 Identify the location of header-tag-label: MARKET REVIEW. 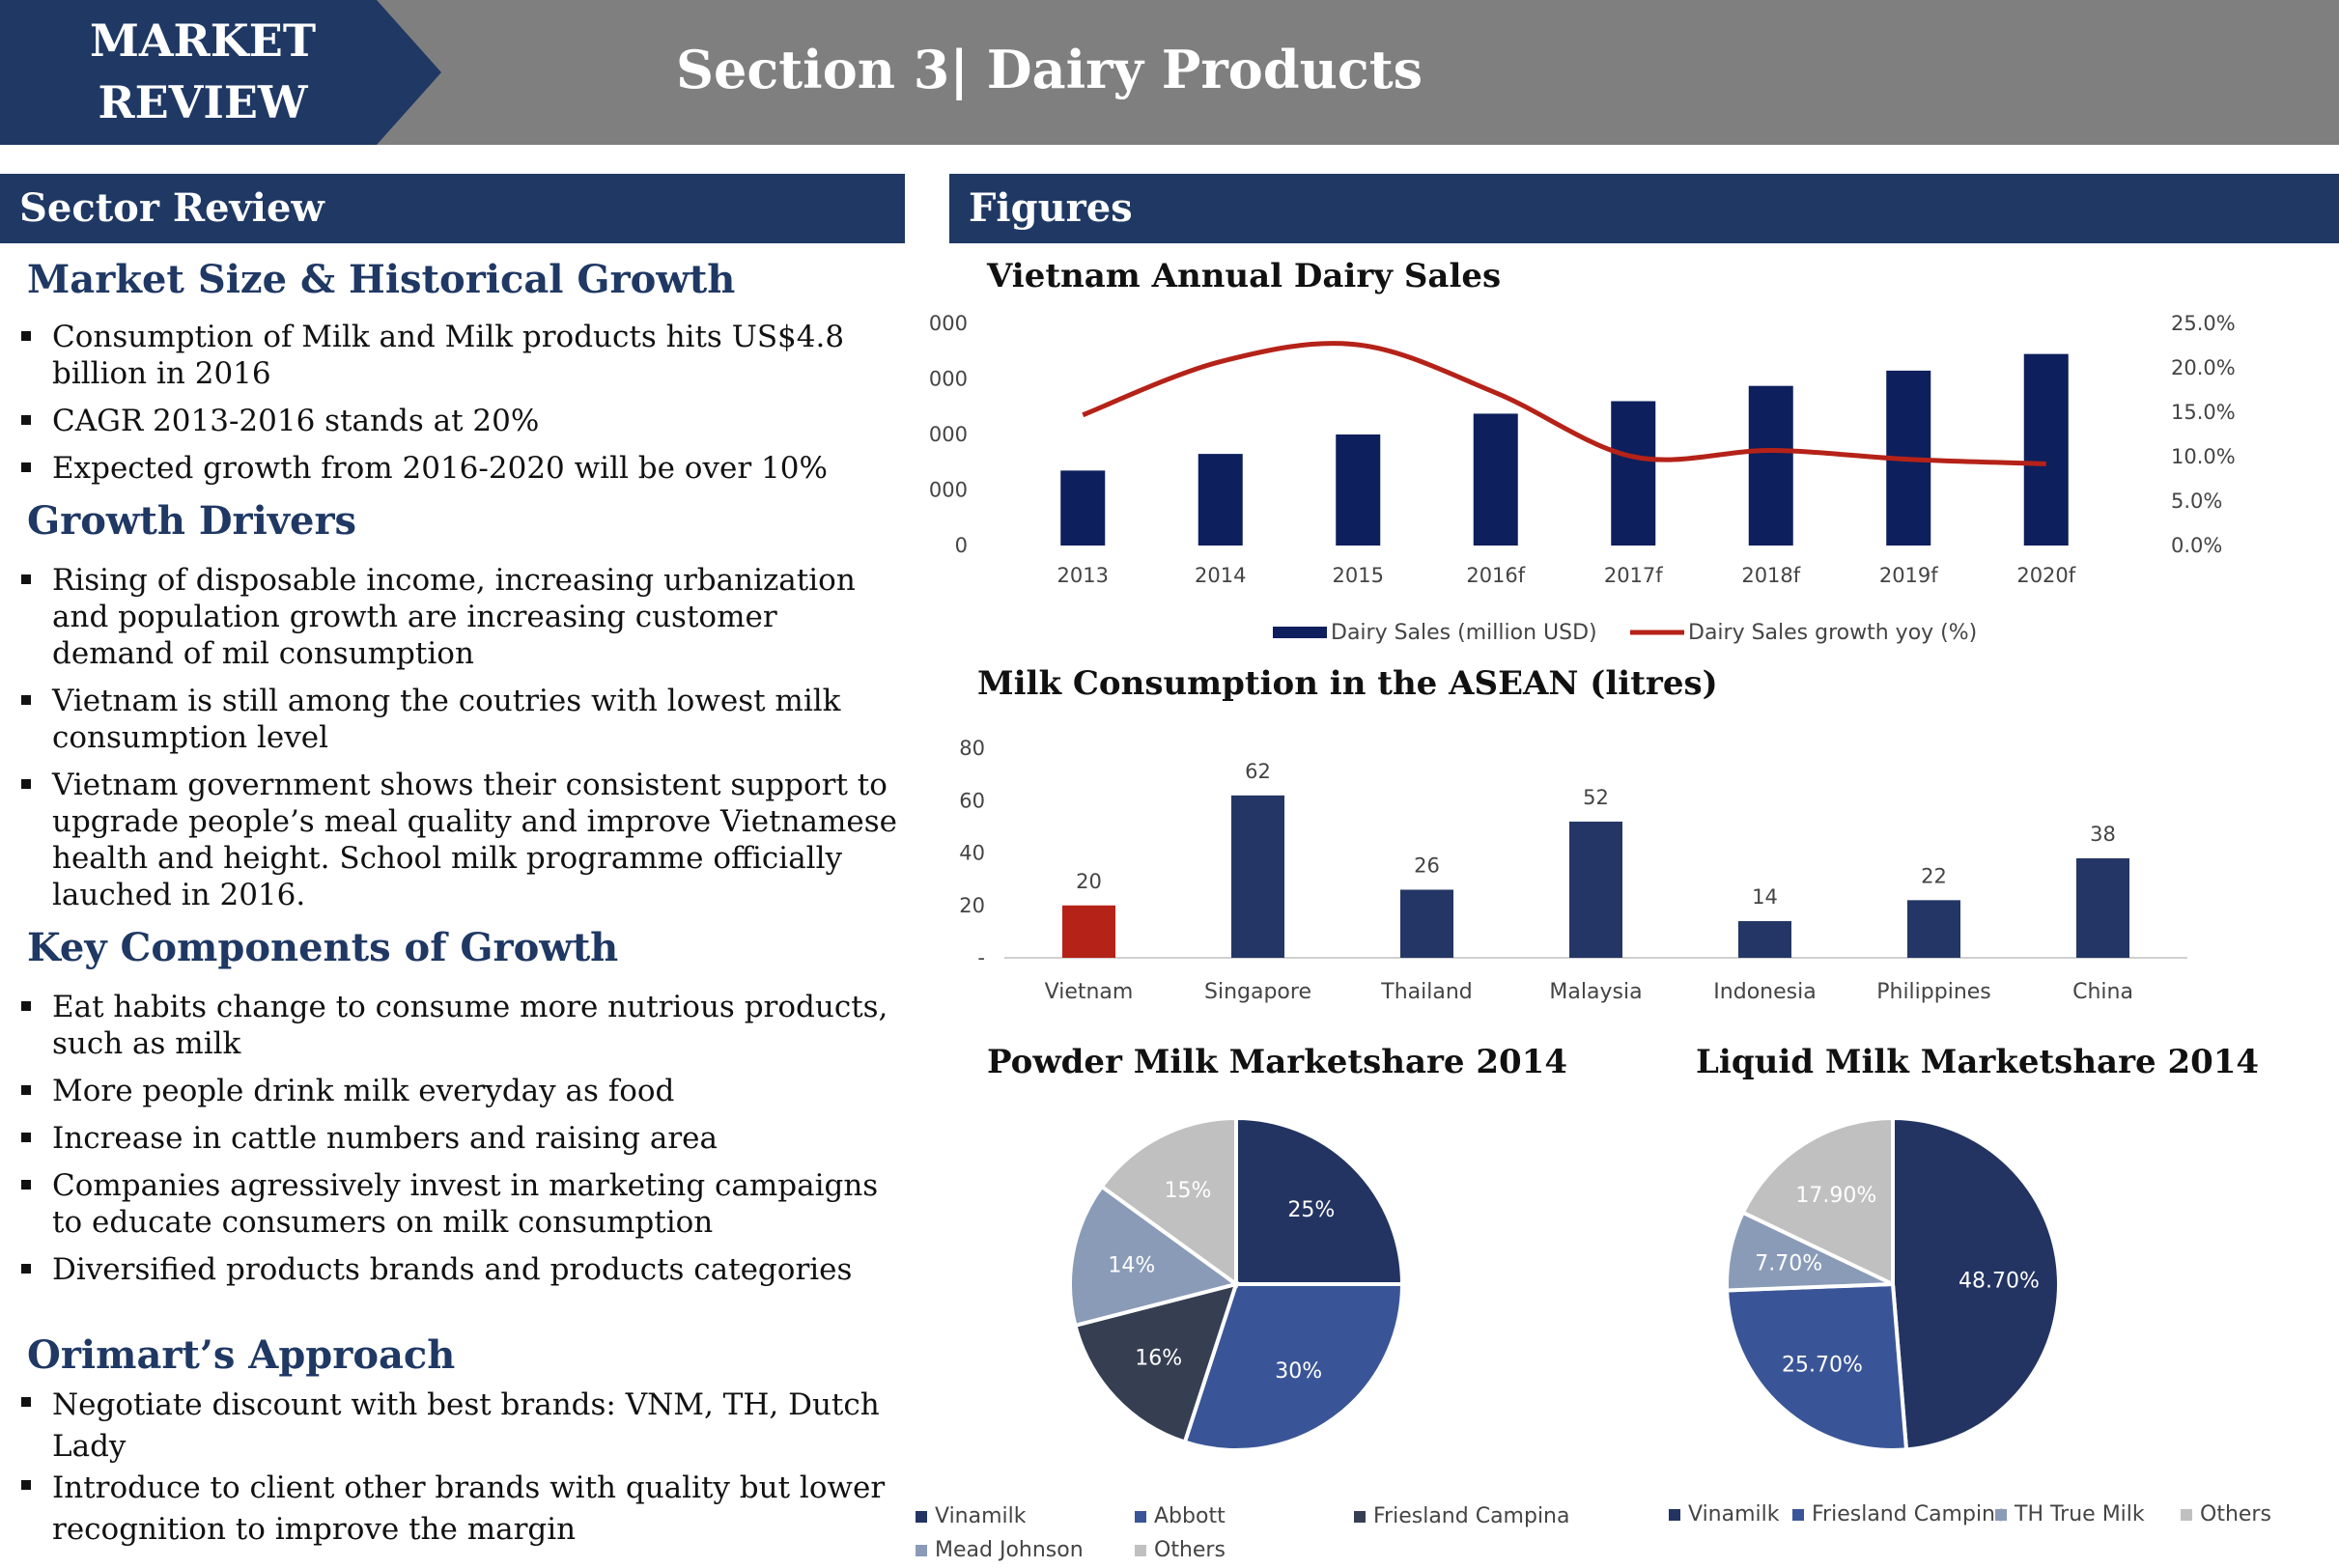
(203, 71).